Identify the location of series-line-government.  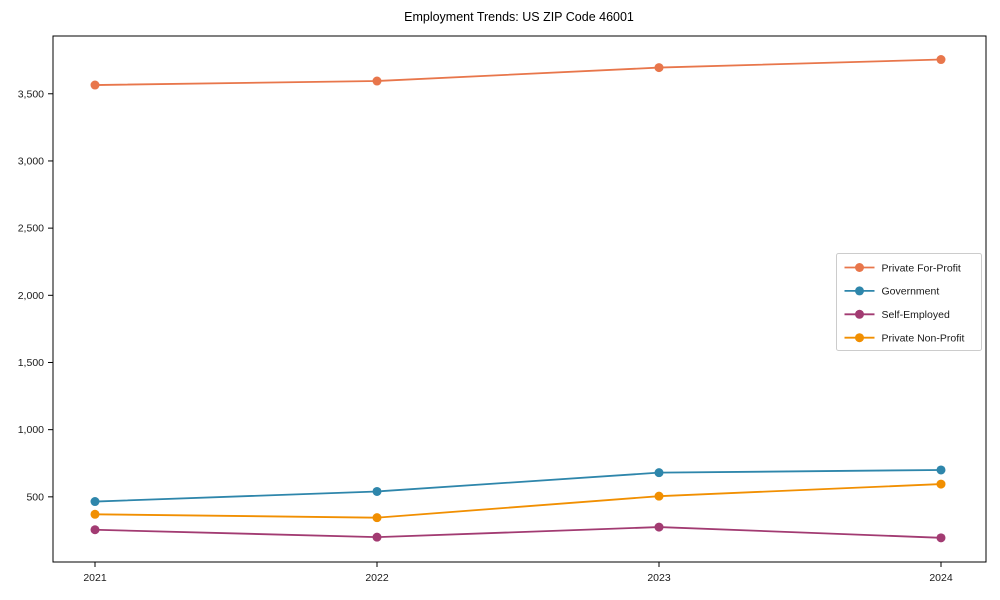
(518, 486).